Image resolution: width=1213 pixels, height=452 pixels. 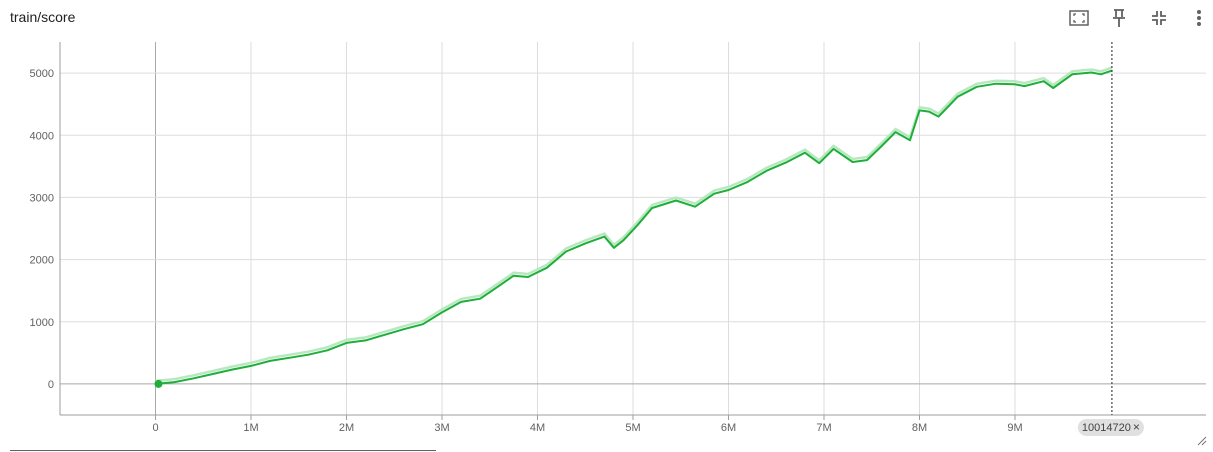 I want to click on x-tick-label: 7M, so click(x=823, y=428).